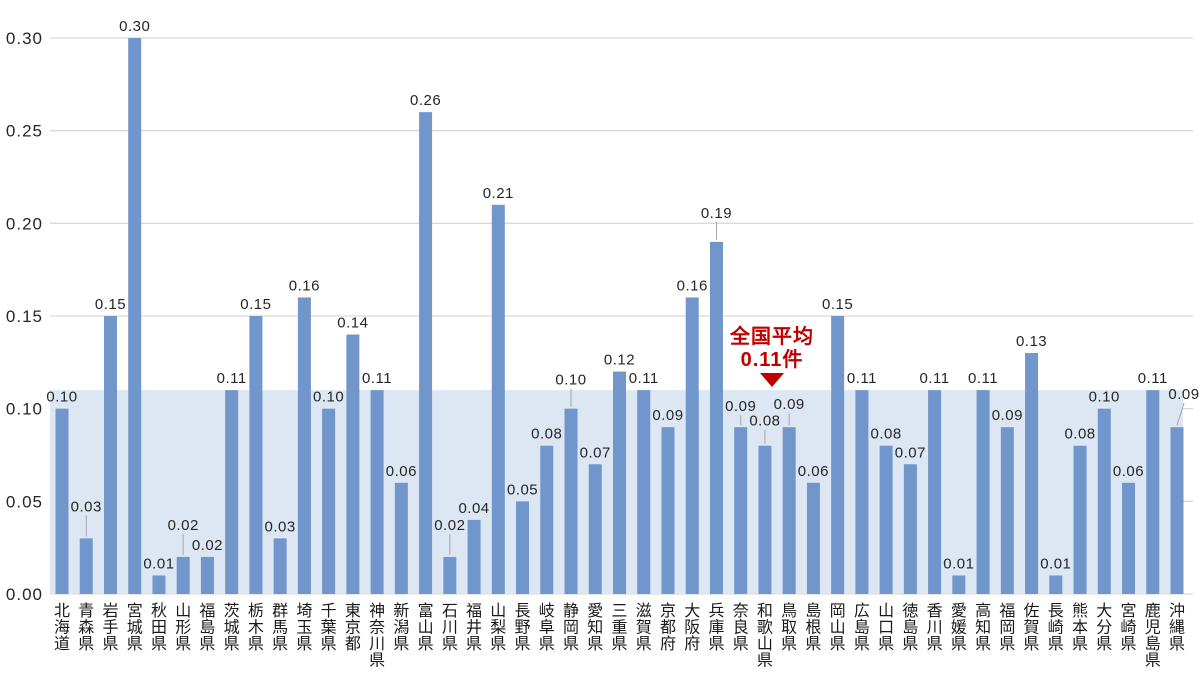  Describe the element at coordinates (772, 380) in the screenshot. I see `down-triangle-icon` at that location.